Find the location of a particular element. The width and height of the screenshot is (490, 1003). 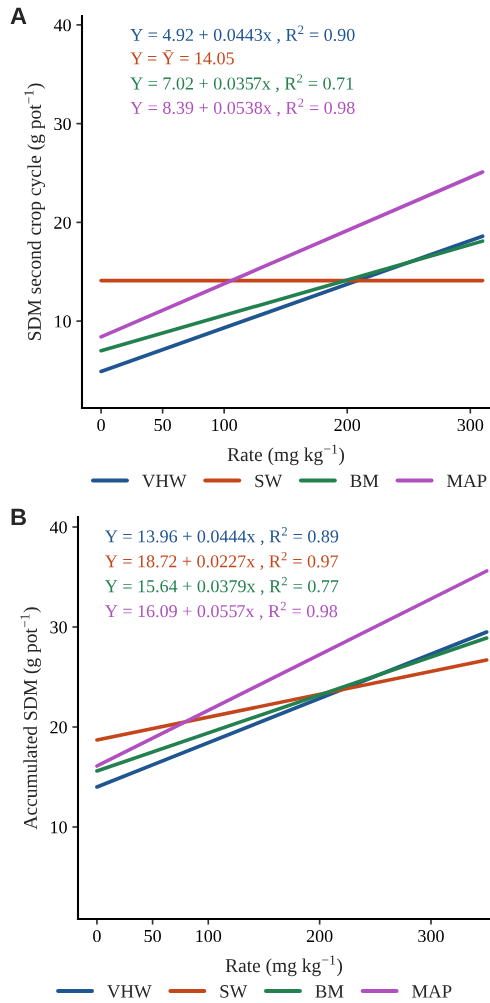

chart-title: A is located at coordinates (18, 16).